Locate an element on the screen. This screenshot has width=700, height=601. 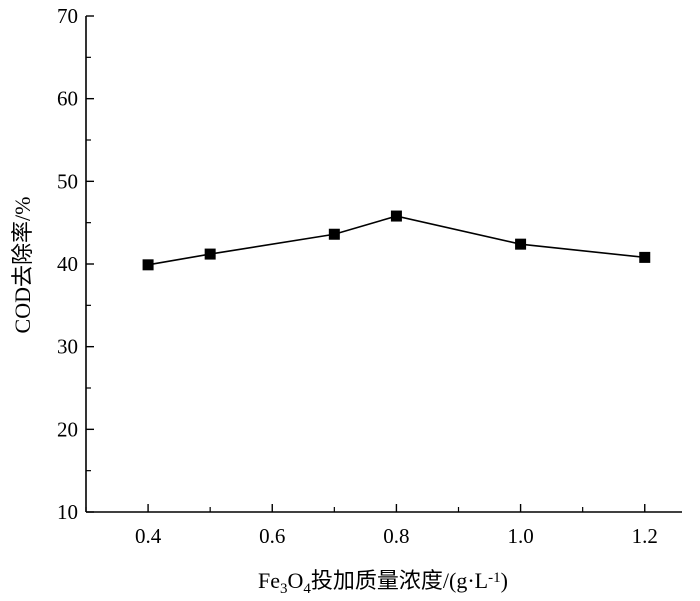
y-tick-label: 70 is located at coordinates (67, 16).